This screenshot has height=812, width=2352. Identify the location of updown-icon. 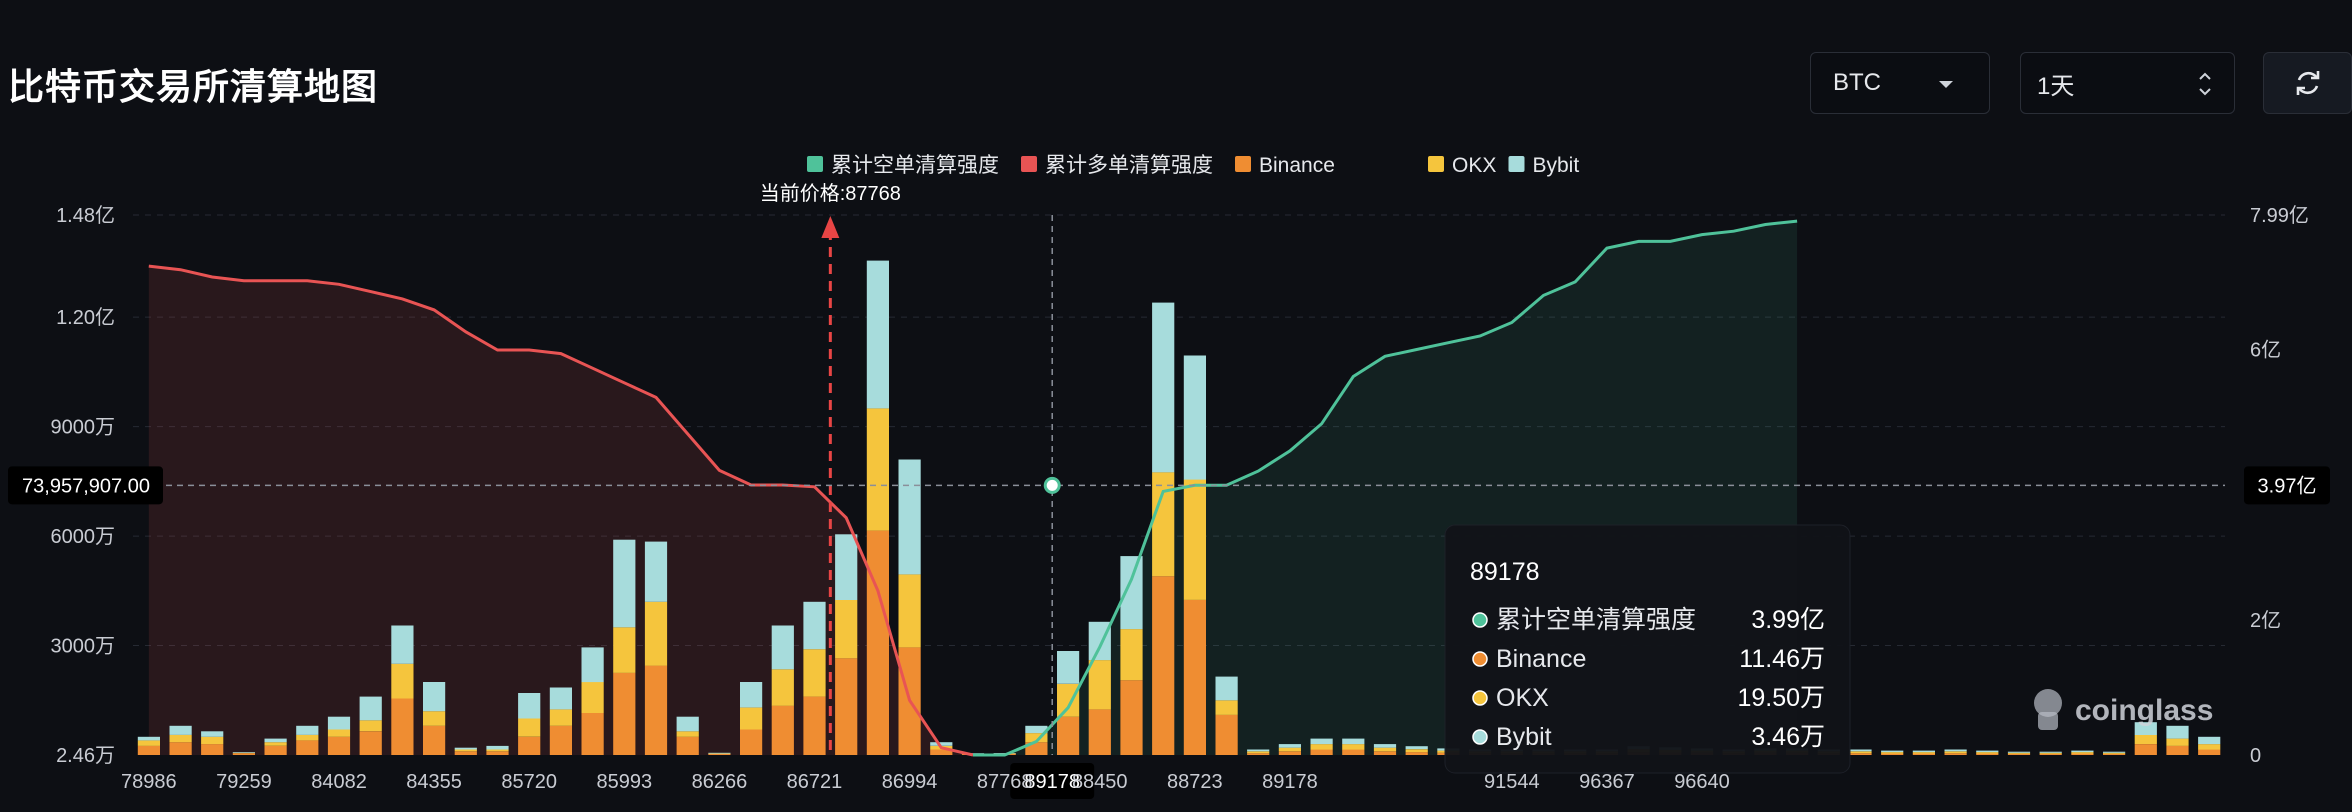
(2205, 84).